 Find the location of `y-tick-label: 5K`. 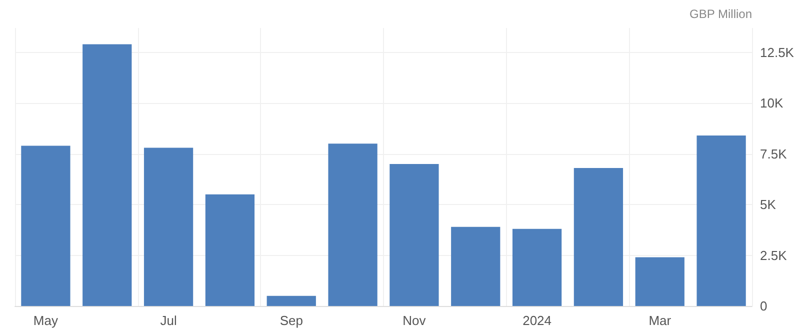

y-tick-label: 5K is located at coordinates (768, 204).